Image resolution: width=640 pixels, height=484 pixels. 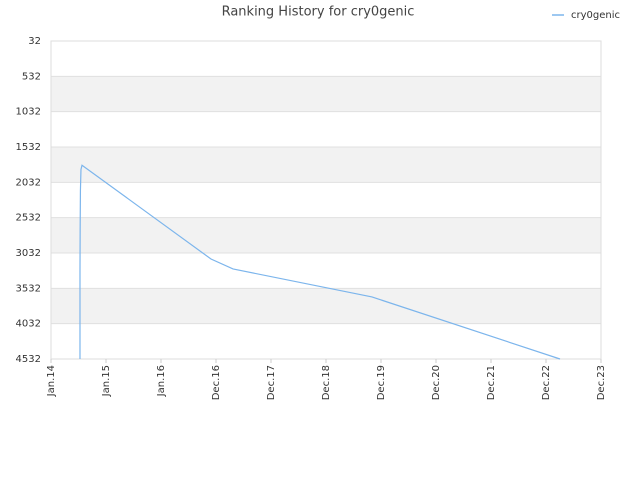 What do you see at coordinates (28, 147) in the screenshot?
I see `y-tick-label: 1532` at bounding box center [28, 147].